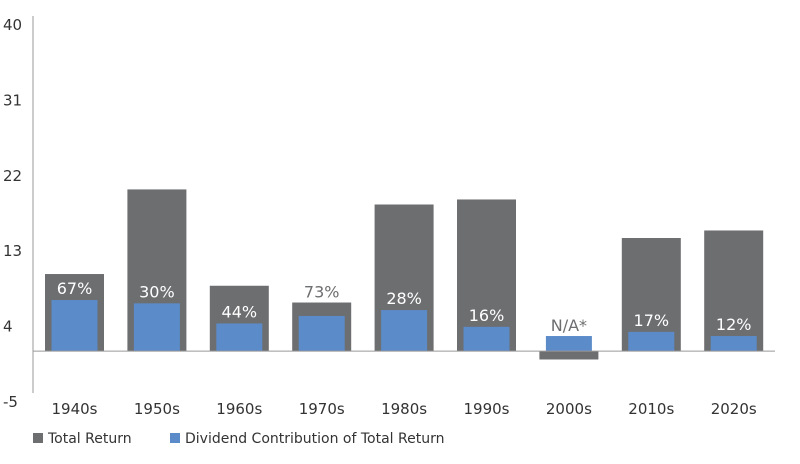  Describe the element at coordinates (75, 288) in the screenshot. I see `data-label: 67%` at that location.